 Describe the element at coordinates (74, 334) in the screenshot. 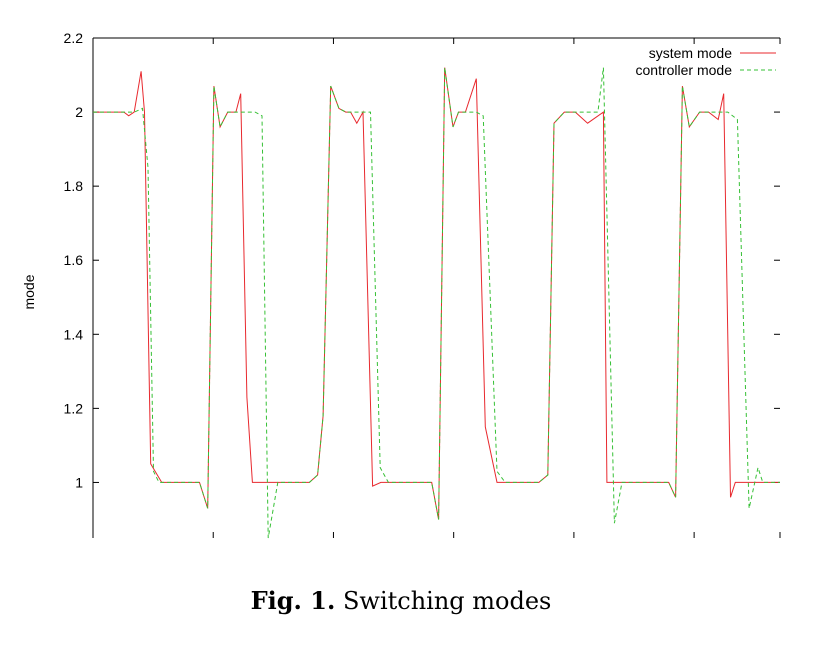

I see `y-tick-label: 1.4` at that location.